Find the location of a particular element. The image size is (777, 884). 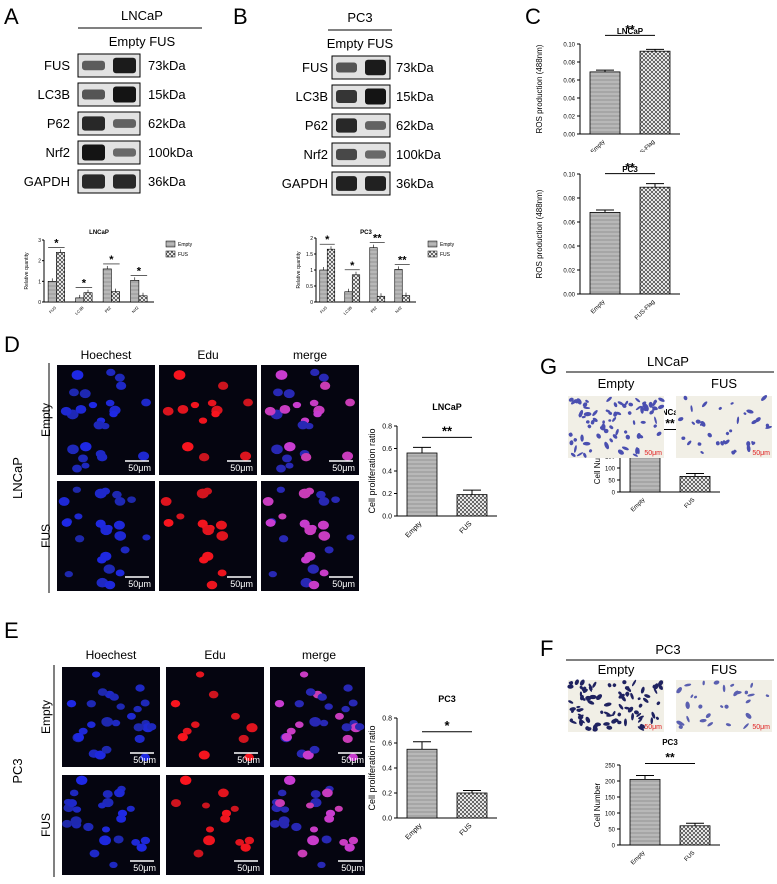

y-tick-label: 0.2 is located at coordinates (387, 794).